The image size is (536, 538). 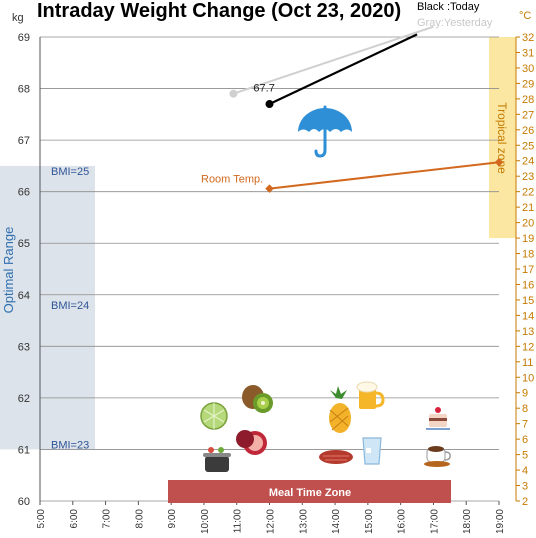 I want to click on x-tick-label: 5:00, so click(x=41, y=519).